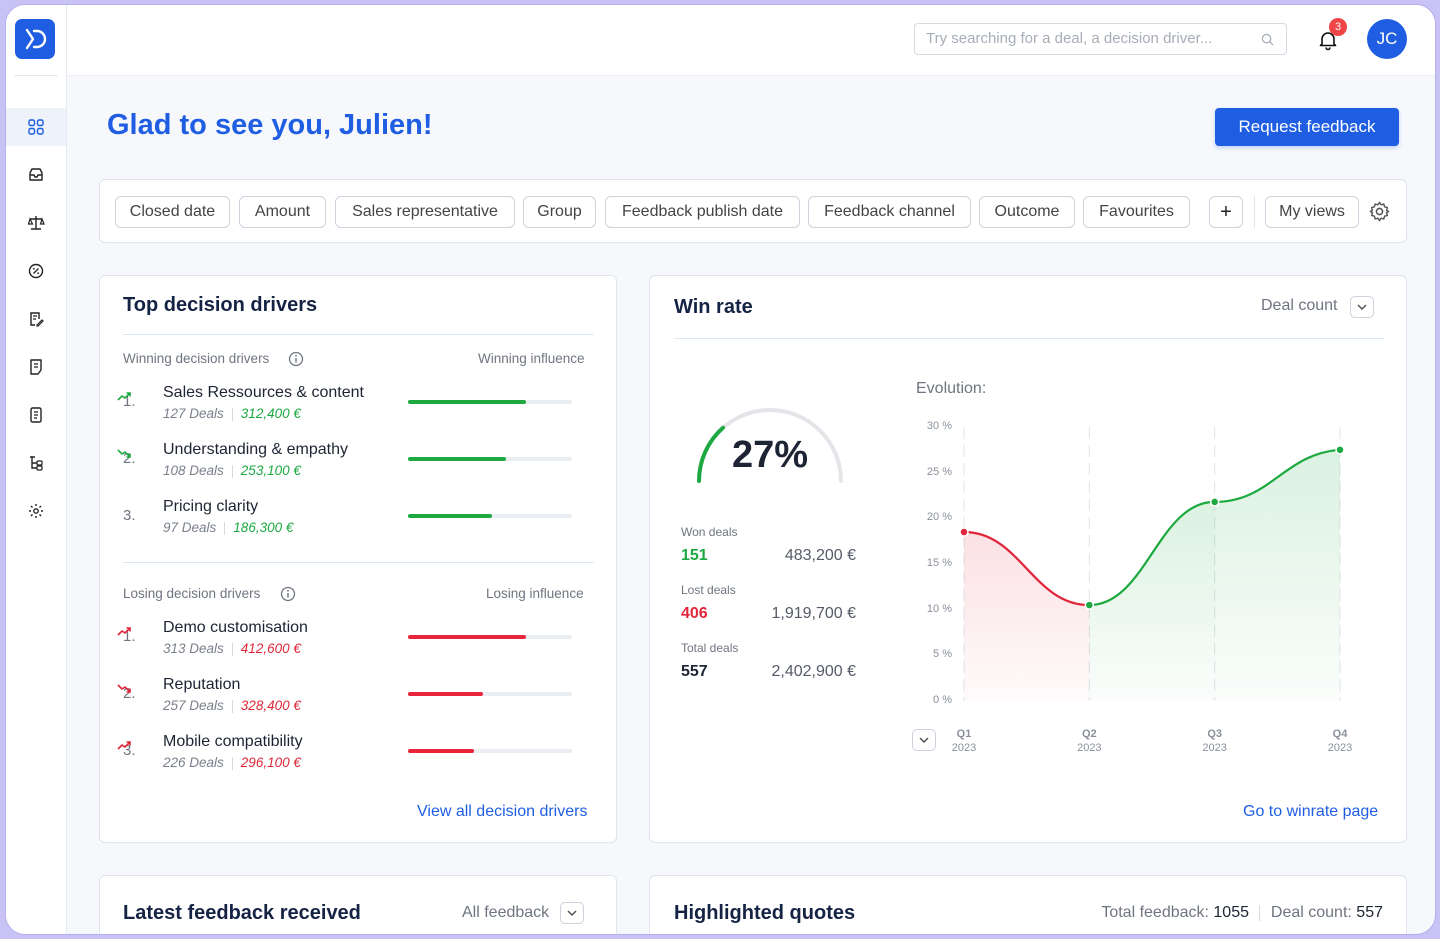  I want to click on sidebar-item-inbox, so click(36, 175).